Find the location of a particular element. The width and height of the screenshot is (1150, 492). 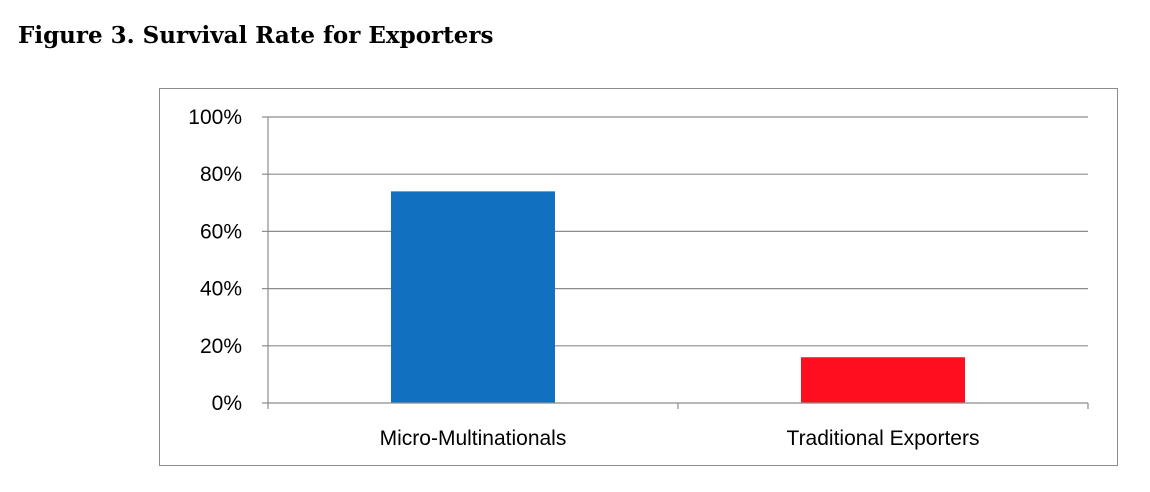

y-tick-label: 20% is located at coordinates (221, 346).